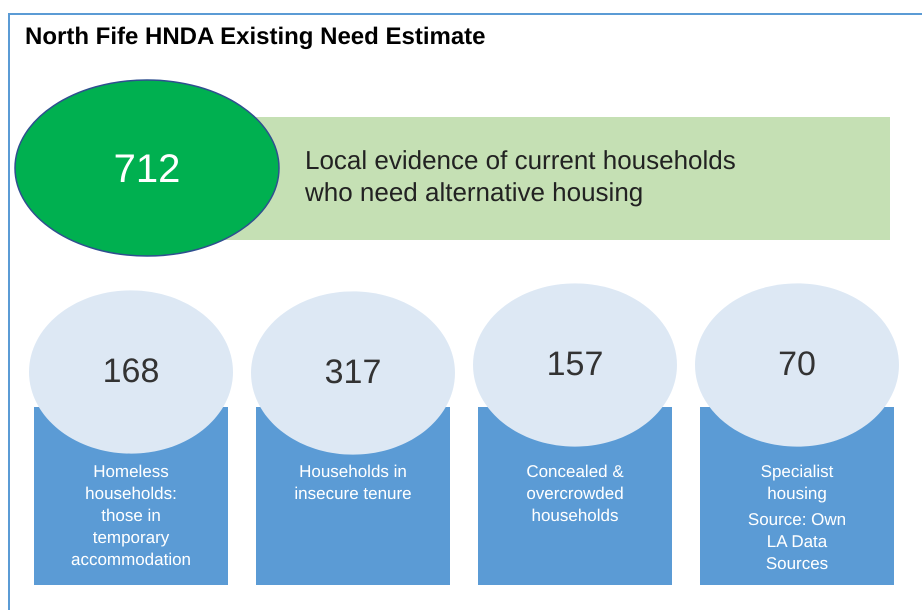  What do you see at coordinates (575, 493) in the screenshot?
I see `category-label: Concealed & overcrowded households` at bounding box center [575, 493].